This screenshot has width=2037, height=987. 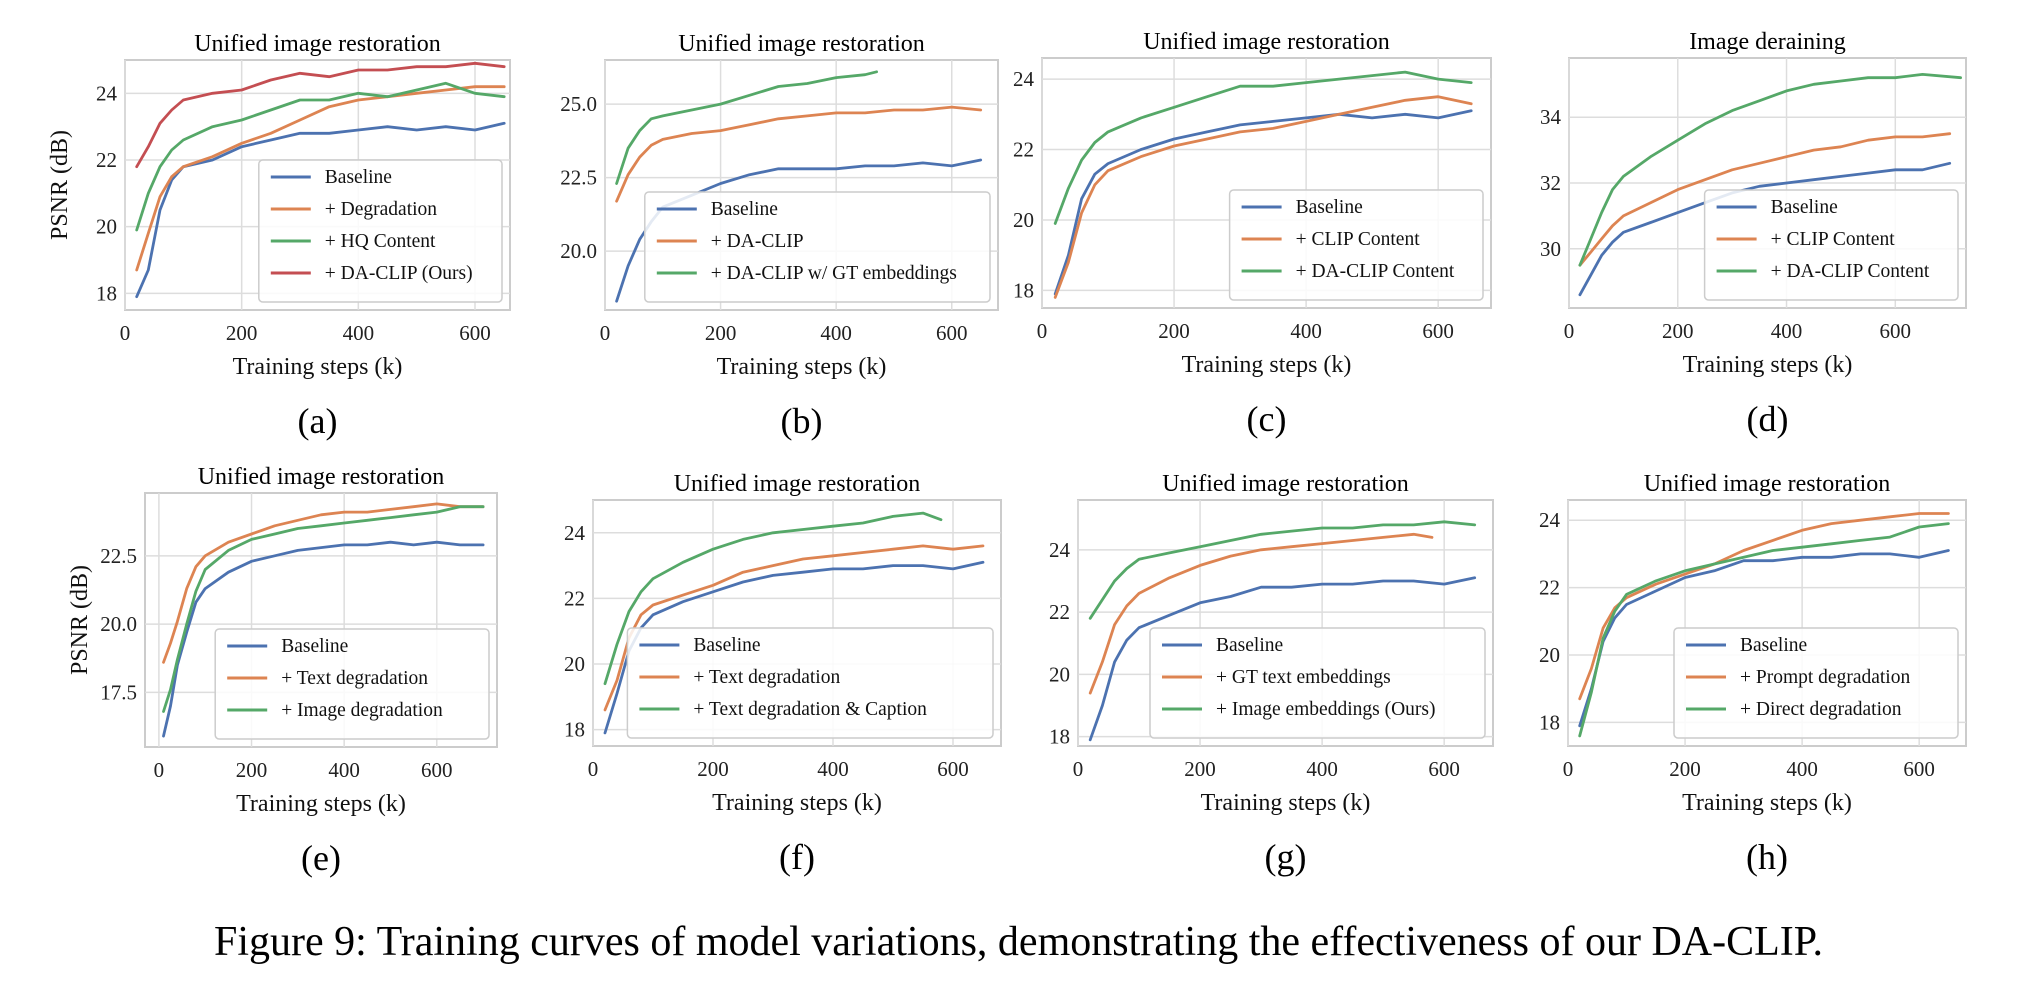 What do you see at coordinates (1286, 857) in the screenshot?
I see `panel-label: (g)` at bounding box center [1286, 857].